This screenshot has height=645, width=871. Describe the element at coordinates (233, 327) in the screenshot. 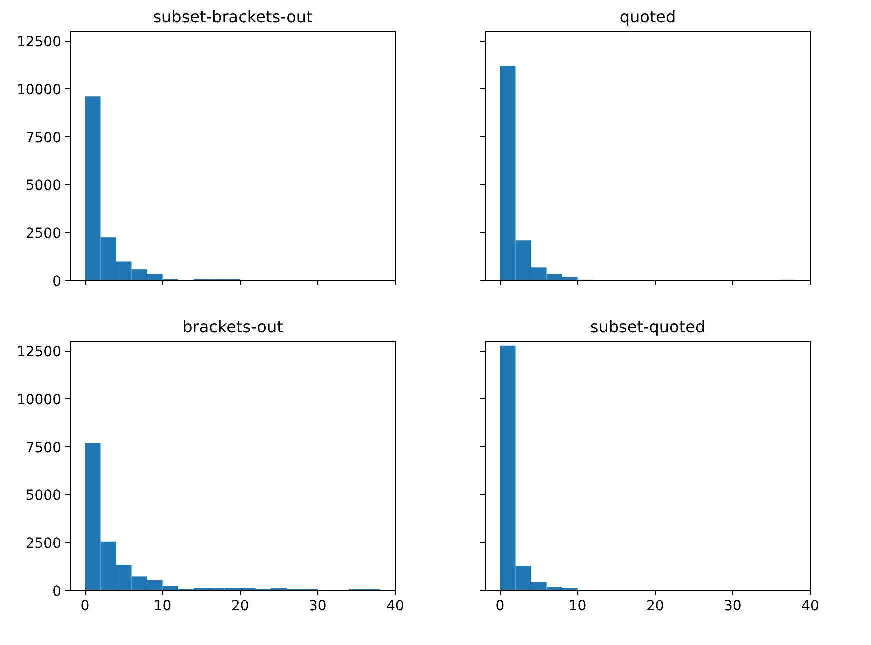

I see `chart-title: brackets-out` at that location.